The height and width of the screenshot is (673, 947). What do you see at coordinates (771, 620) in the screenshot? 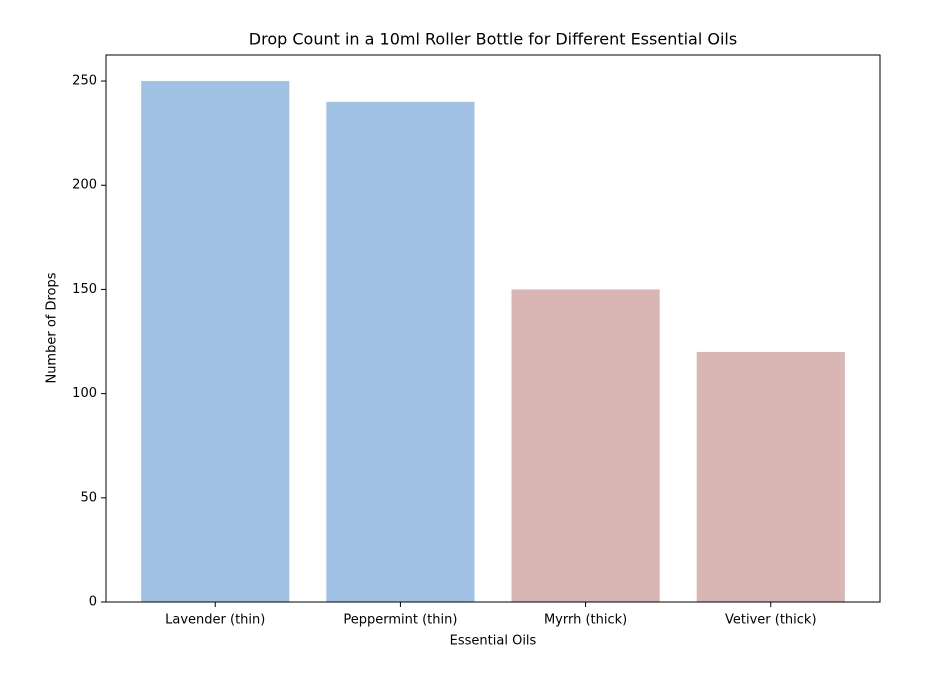
I see `x-tick-label: Vetiver (thick)` at bounding box center [771, 620].